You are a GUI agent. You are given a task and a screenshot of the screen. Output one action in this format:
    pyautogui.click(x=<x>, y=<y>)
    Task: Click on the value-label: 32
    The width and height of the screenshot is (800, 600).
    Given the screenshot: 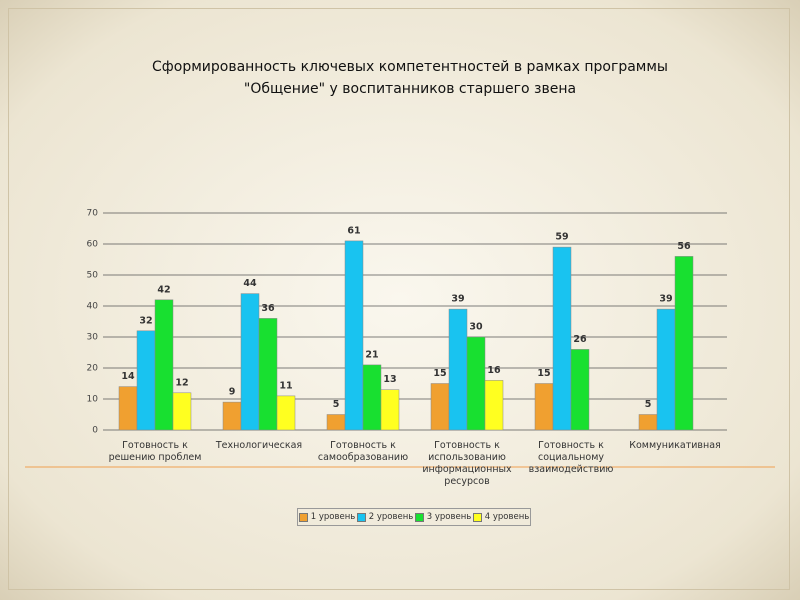 What is the action you would take?
    pyautogui.click(x=145, y=320)
    